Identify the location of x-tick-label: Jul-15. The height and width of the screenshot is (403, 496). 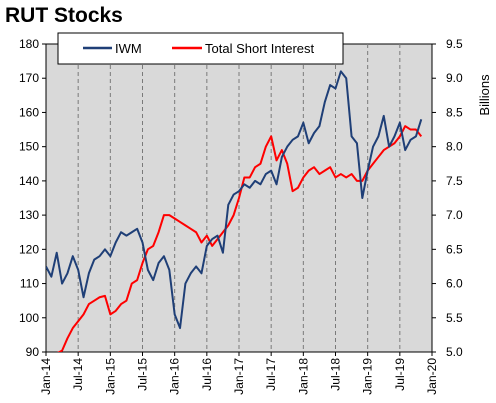
(143, 374).